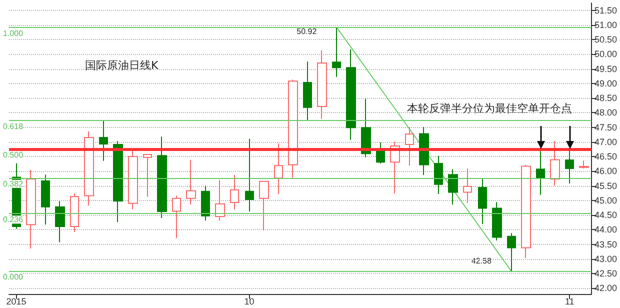 The image size is (620, 308). I want to click on y-tick-label: 48.50, so click(606, 98).